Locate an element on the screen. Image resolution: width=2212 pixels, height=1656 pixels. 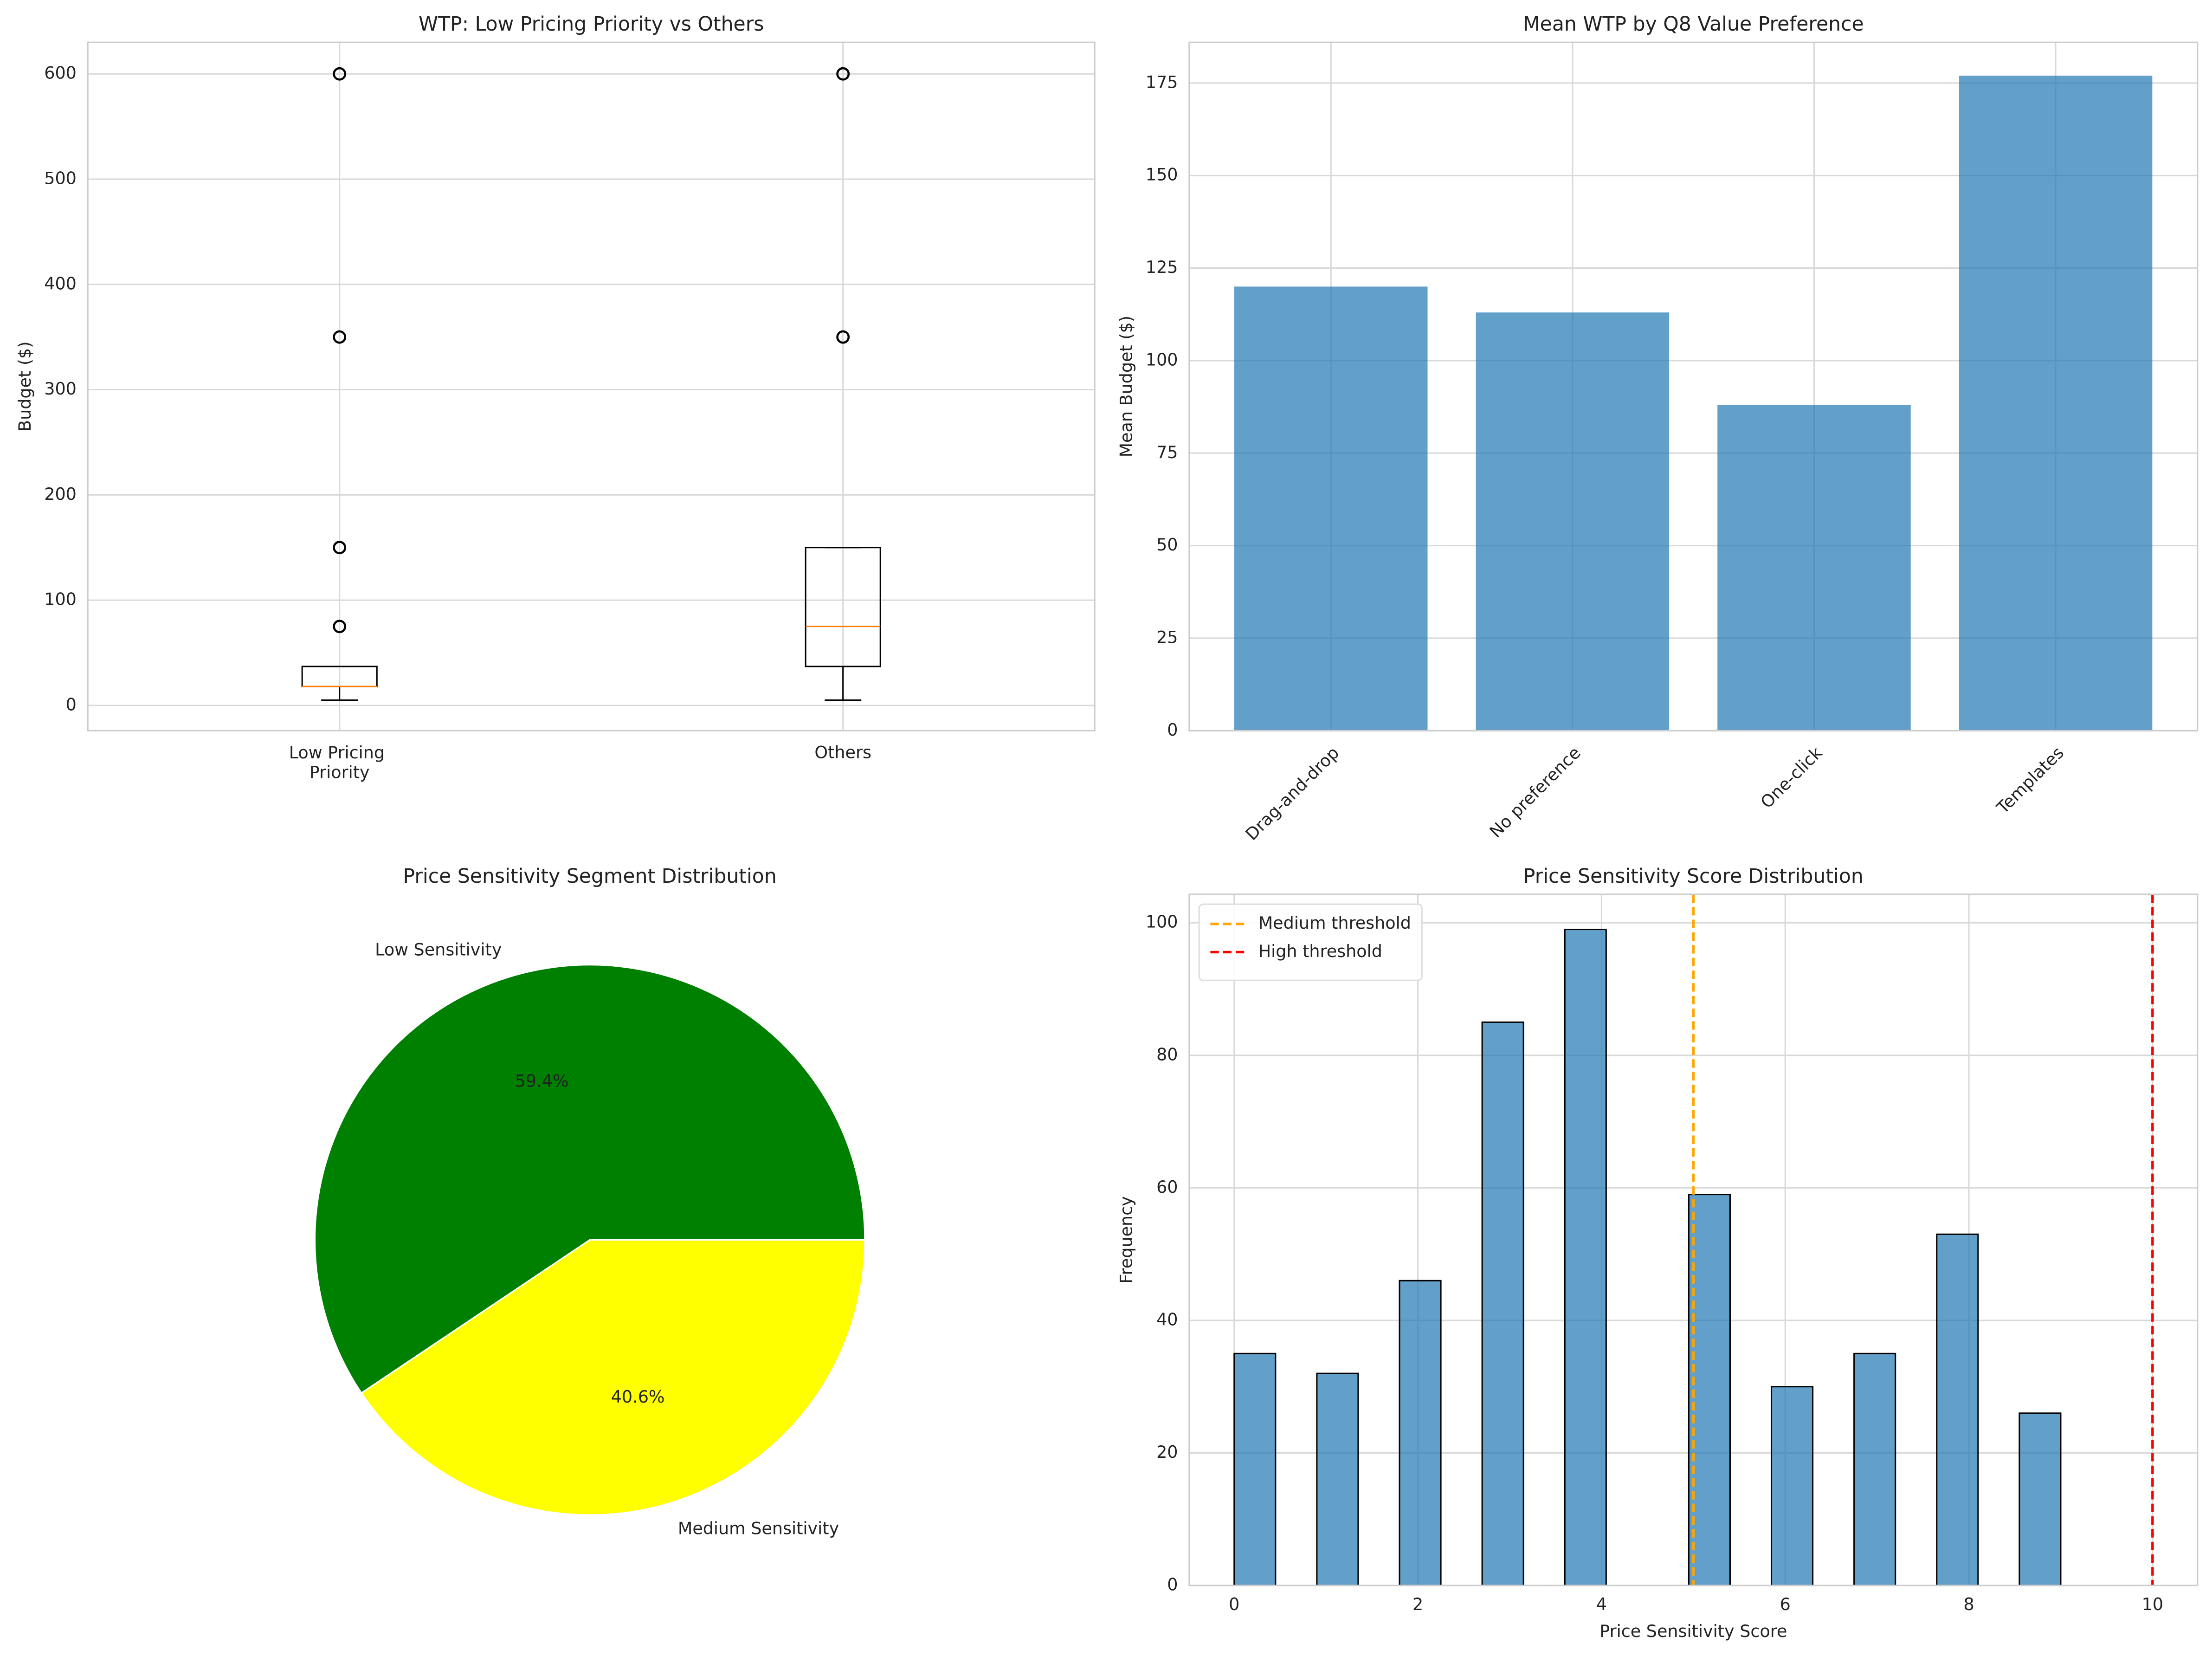
legend-box is located at coordinates (1310, 942).